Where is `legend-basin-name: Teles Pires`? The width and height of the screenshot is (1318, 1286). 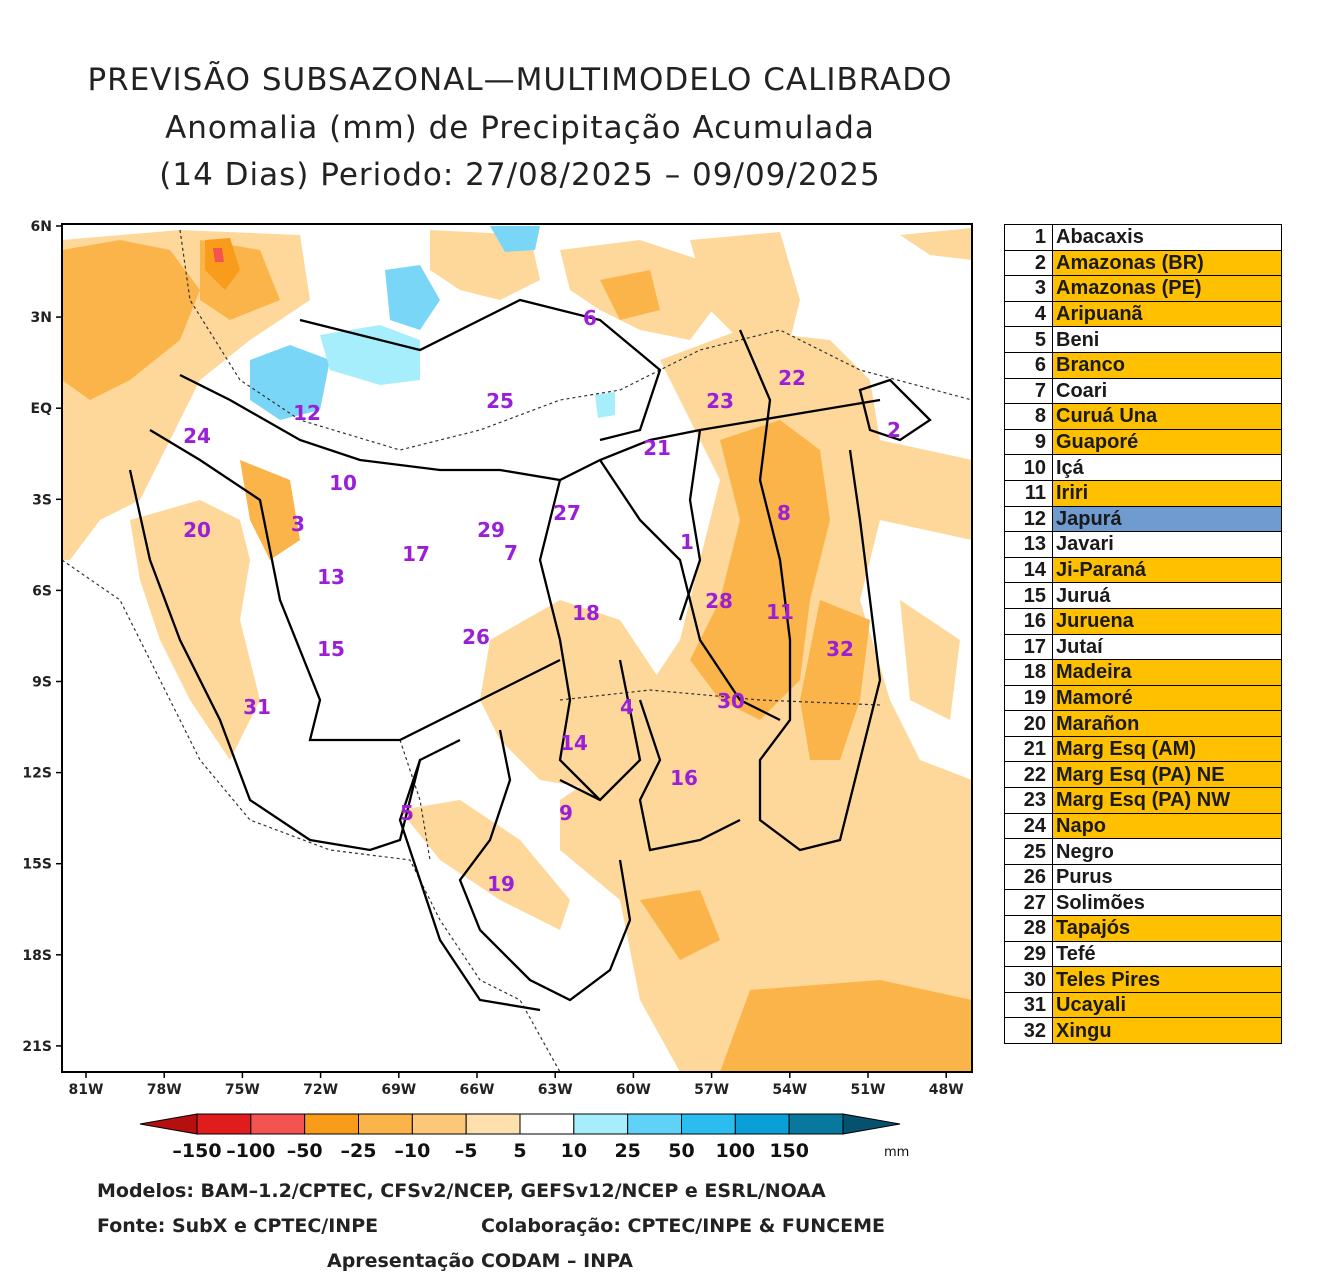 legend-basin-name: Teles Pires is located at coordinates (1167, 979).